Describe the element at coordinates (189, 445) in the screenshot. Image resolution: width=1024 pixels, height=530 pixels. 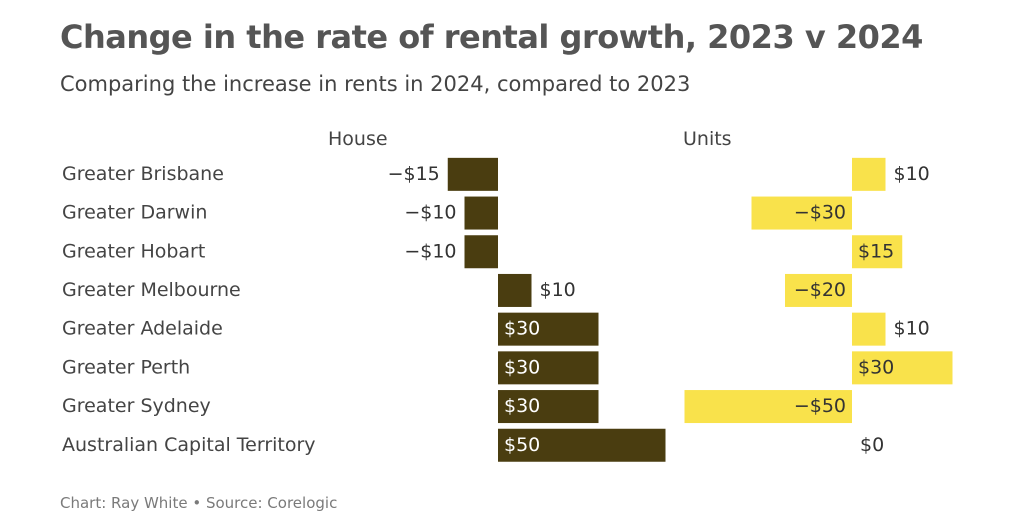
I see `category-label: Australian Capital Territory` at that location.